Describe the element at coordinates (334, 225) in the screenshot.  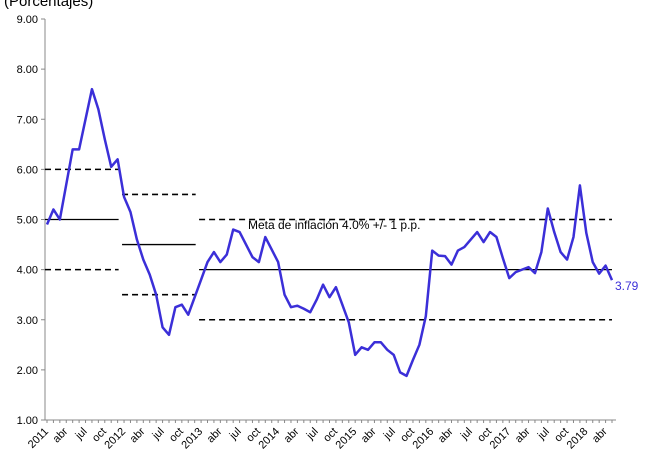
I see `annotation: Meta de inflación 4.0% +/- 1 p.p.` at that location.